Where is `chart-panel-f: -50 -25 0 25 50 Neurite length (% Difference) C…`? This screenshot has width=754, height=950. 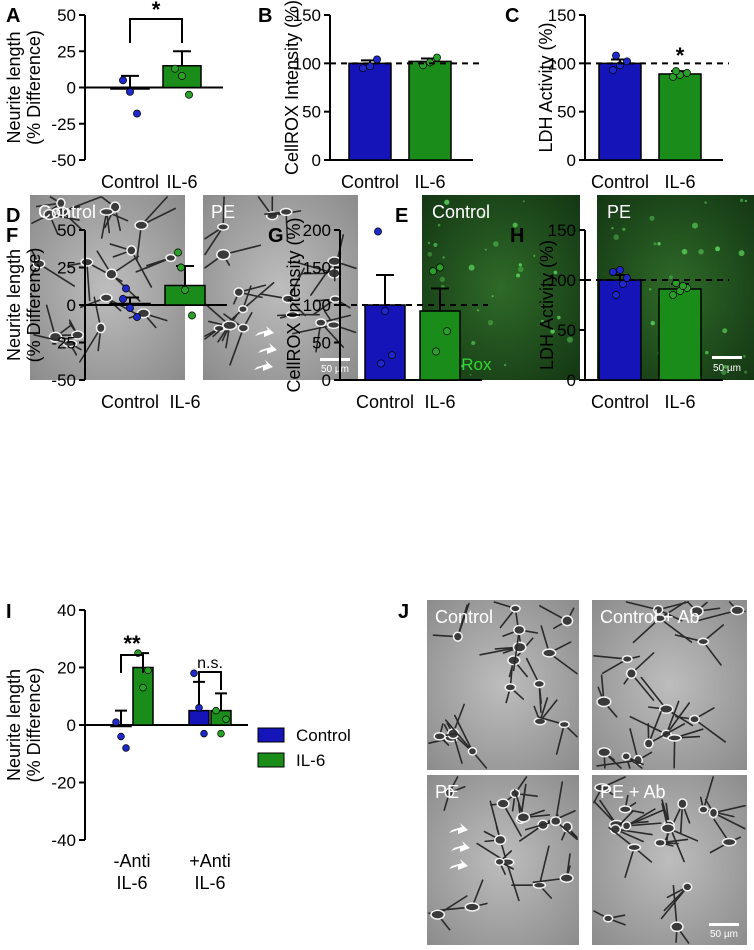
chart-panel-f: -50 -25 0 25 50 Neurite length (% Difference) C… is located at coordinates (115, 316).